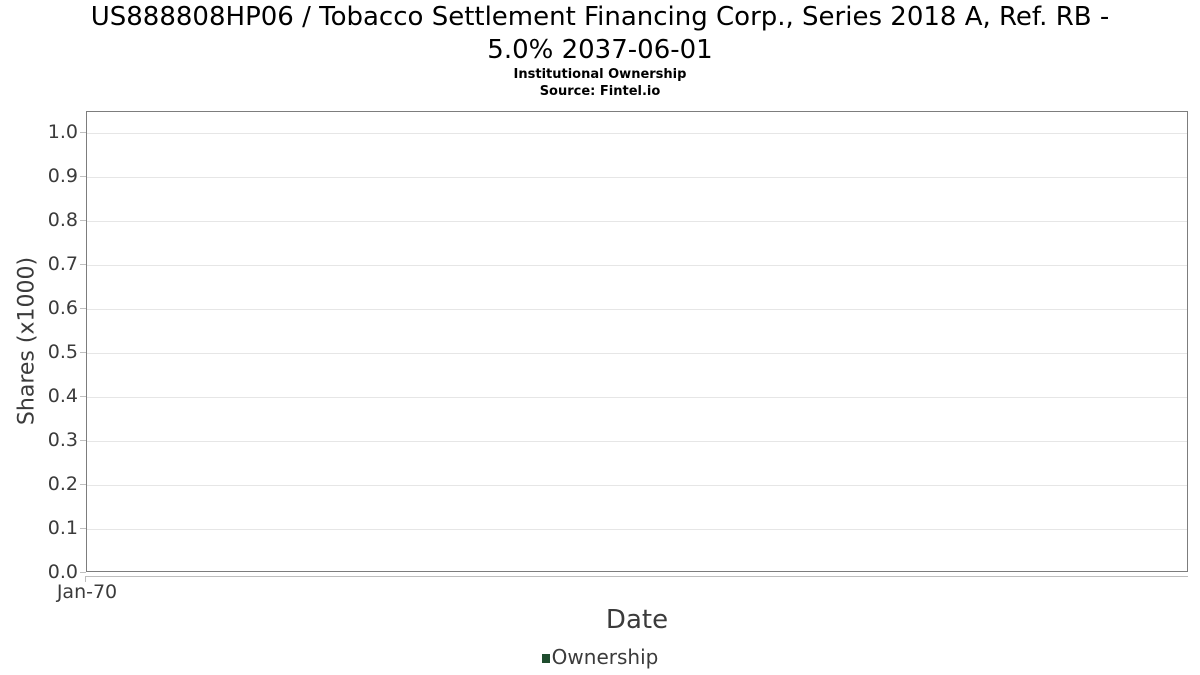 The image size is (1200, 675). Describe the element at coordinates (545, 658) in the screenshot. I see `legend-marker-square` at that location.